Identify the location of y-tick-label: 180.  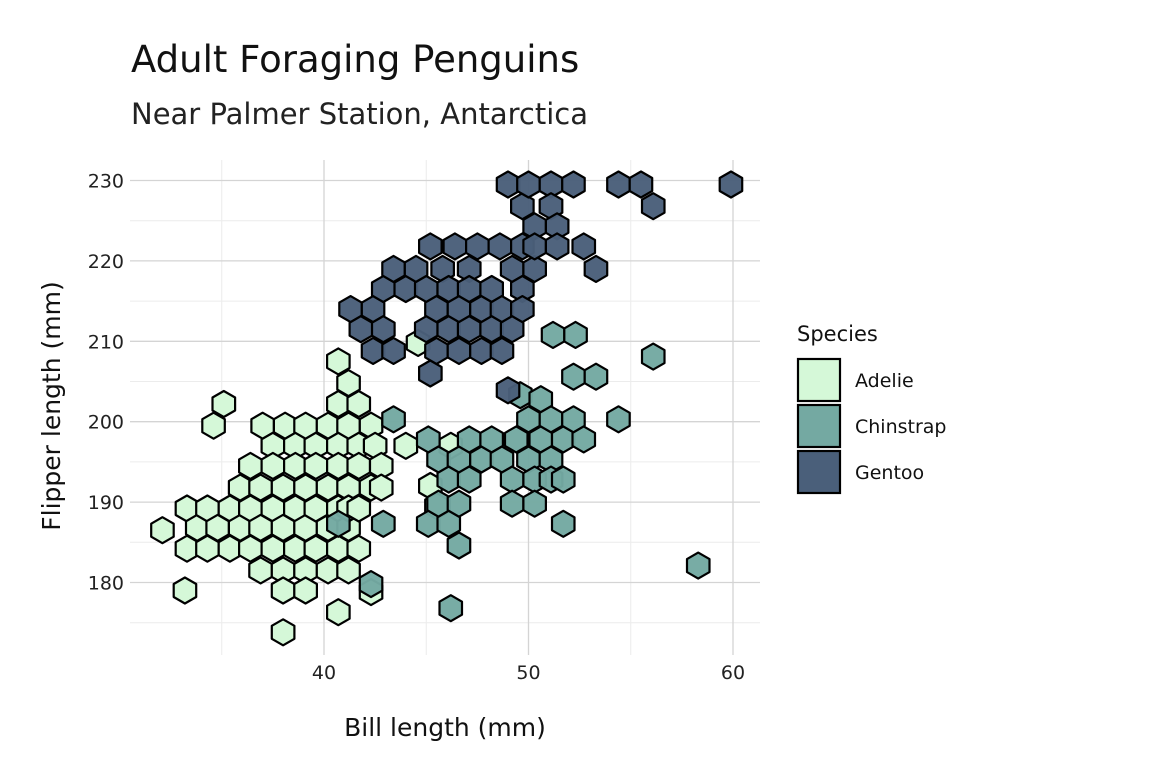
(106, 584).